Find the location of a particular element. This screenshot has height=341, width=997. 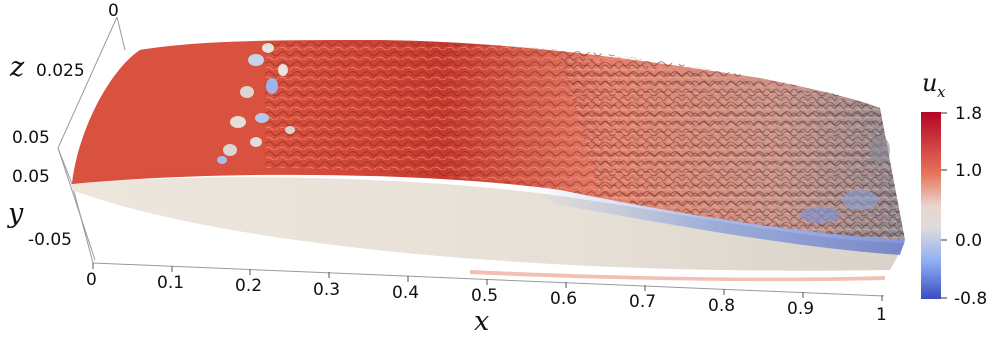

y-tick-1: 0.05 is located at coordinates (31, 177).